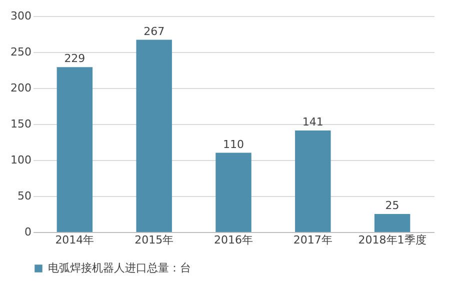  Describe the element at coordinates (25, 196) in the screenshot. I see `y-tick-label: 50` at that location.